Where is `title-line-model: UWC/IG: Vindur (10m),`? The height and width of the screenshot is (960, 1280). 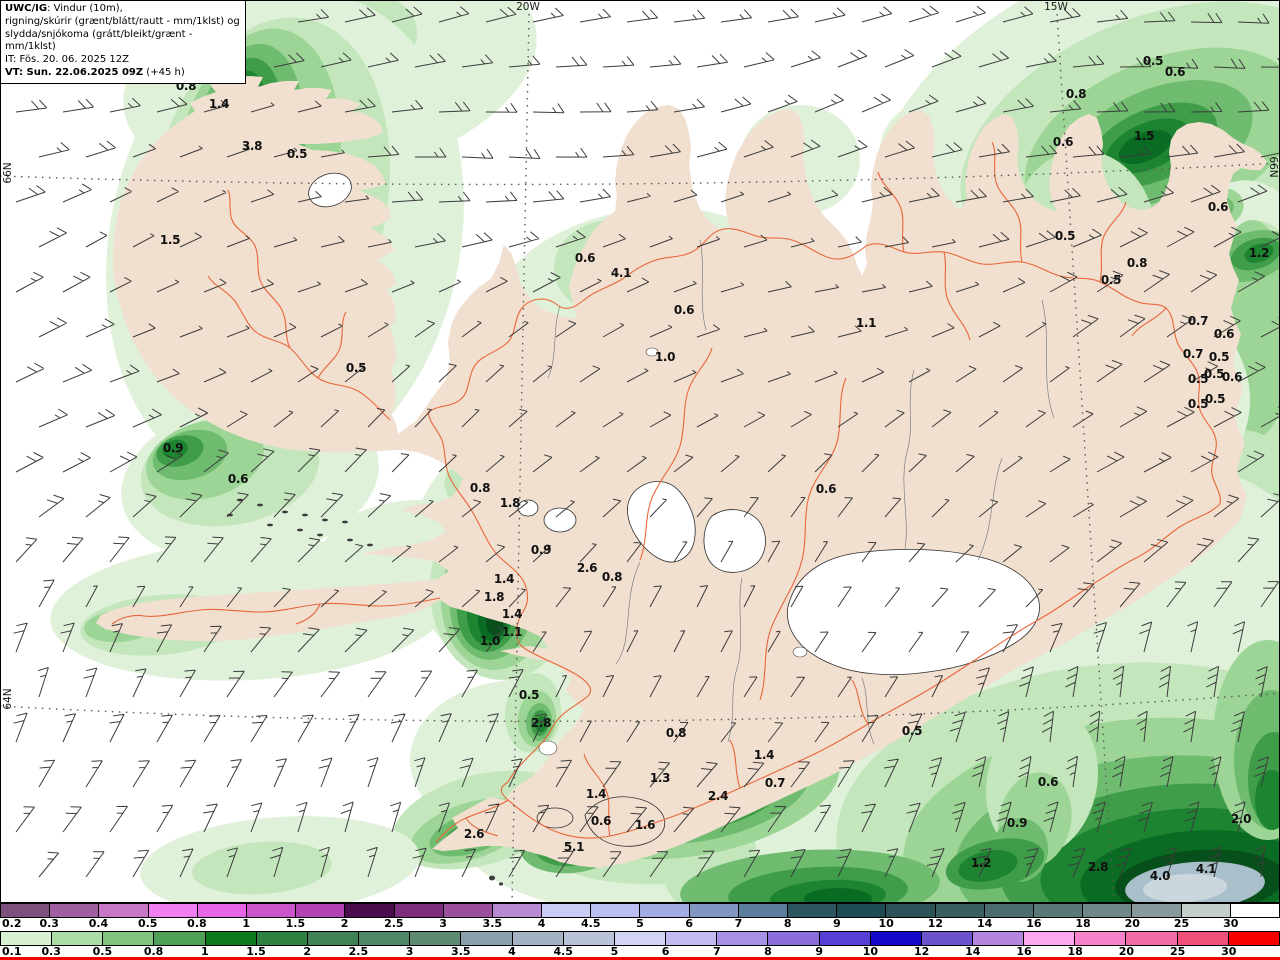
title-line-model: UWC/IG: Vindur (10m), is located at coordinates (64, 8).